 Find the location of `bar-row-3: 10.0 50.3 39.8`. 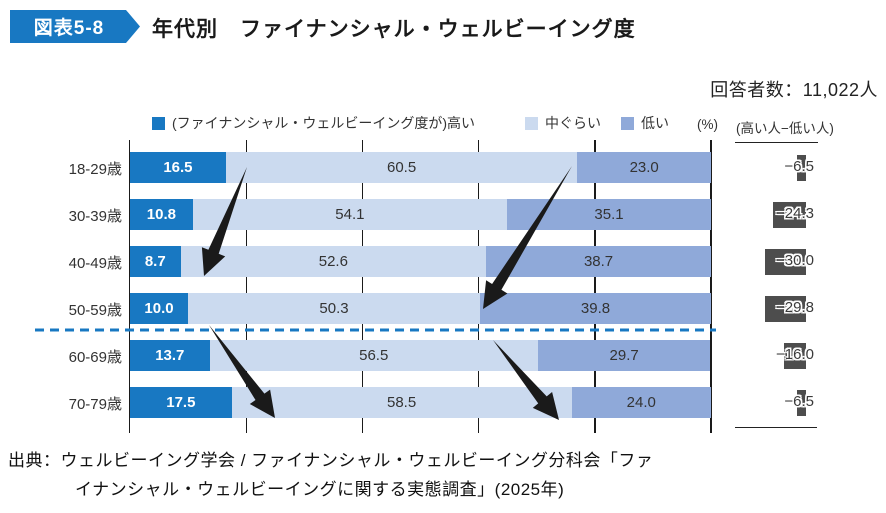

bar-row-3: 10.0 50.3 39.8 is located at coordinates (420, 308).